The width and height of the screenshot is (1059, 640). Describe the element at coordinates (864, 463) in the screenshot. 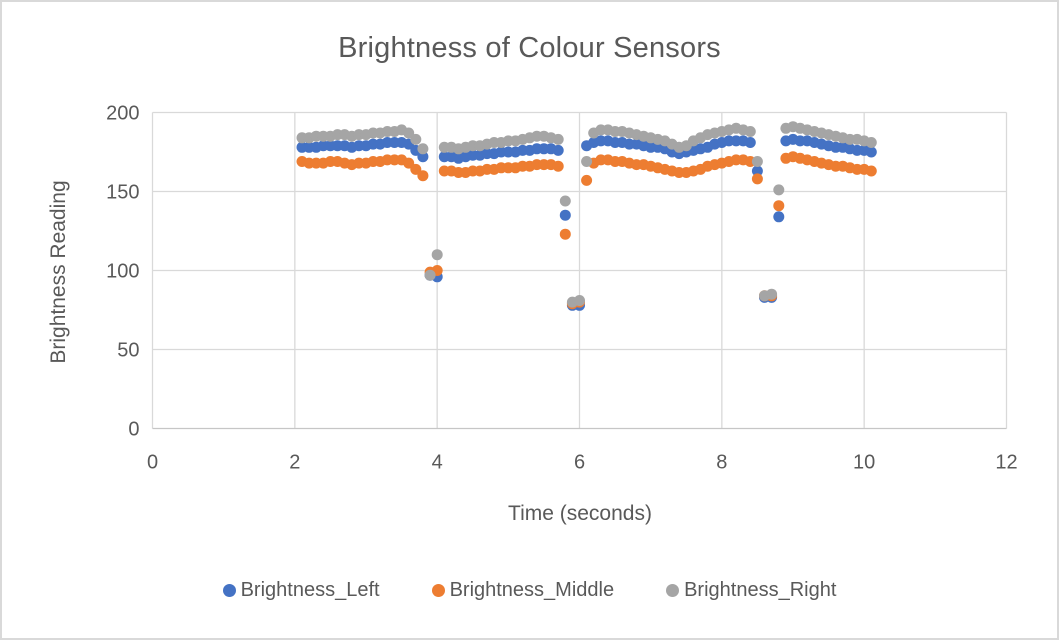

I see `svg-text: 10` at that location.